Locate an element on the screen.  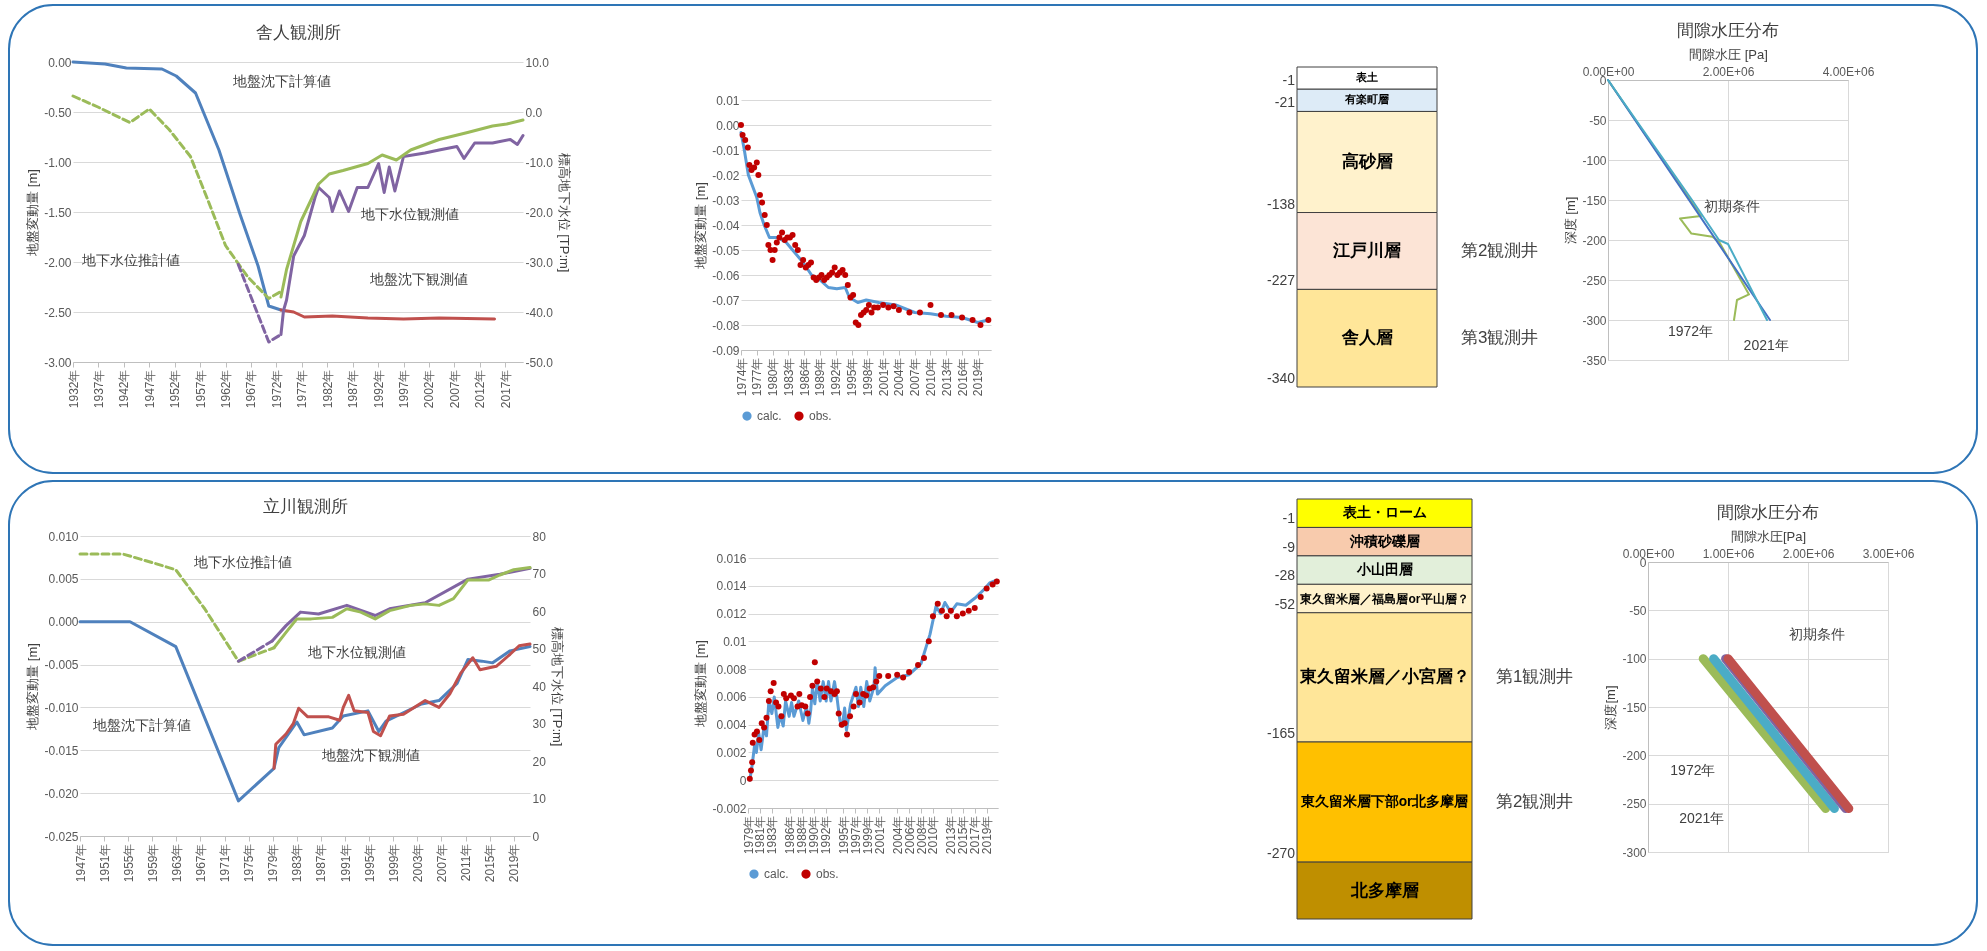
y-tick-label: 0.004 is located at coordinates (731, 725).